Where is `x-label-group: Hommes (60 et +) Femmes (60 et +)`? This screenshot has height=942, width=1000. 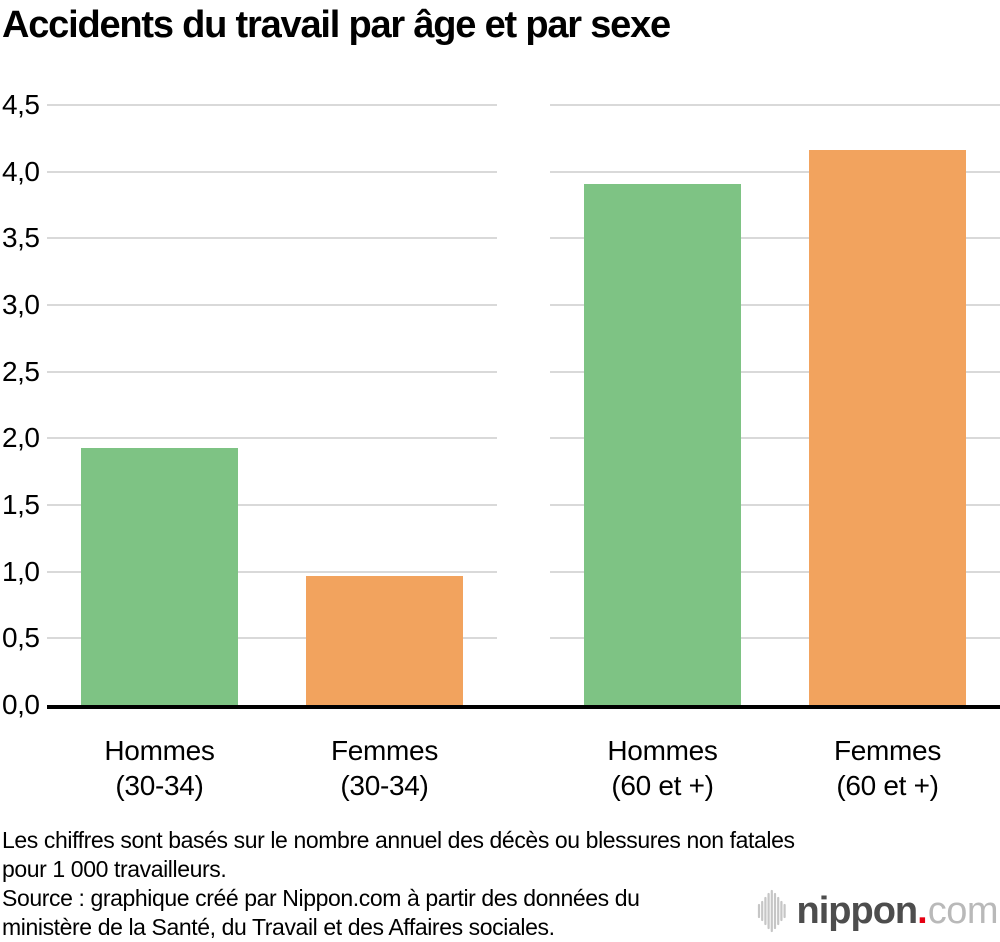 x-label-group: Hommes (60 et +) Femmes (60 et +) is located at coordinates (775, 768).